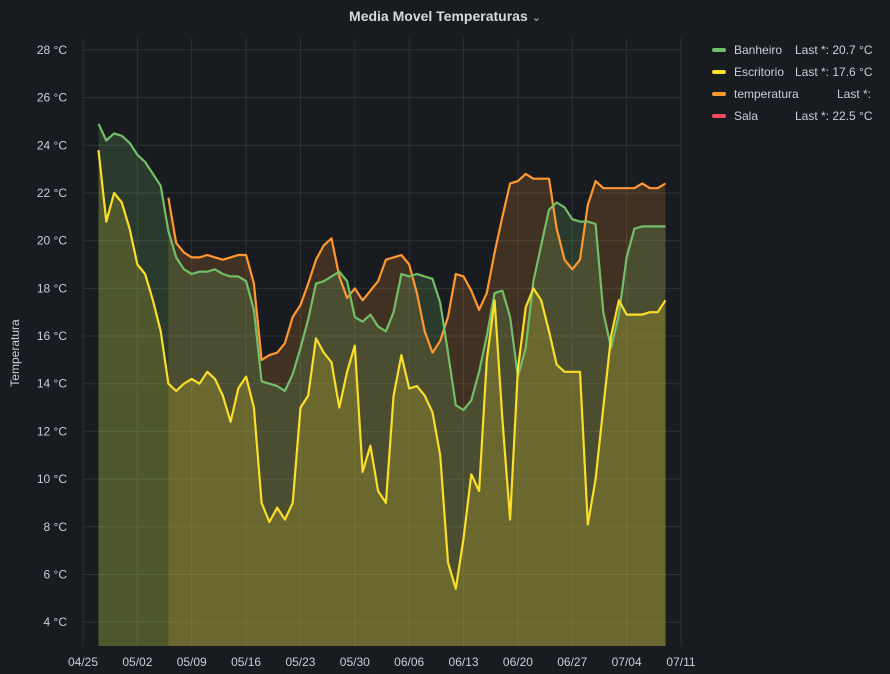 This screenshot has height=674, width=890. I want to click on y-tick-label: 22 °C, so click(52, 193).